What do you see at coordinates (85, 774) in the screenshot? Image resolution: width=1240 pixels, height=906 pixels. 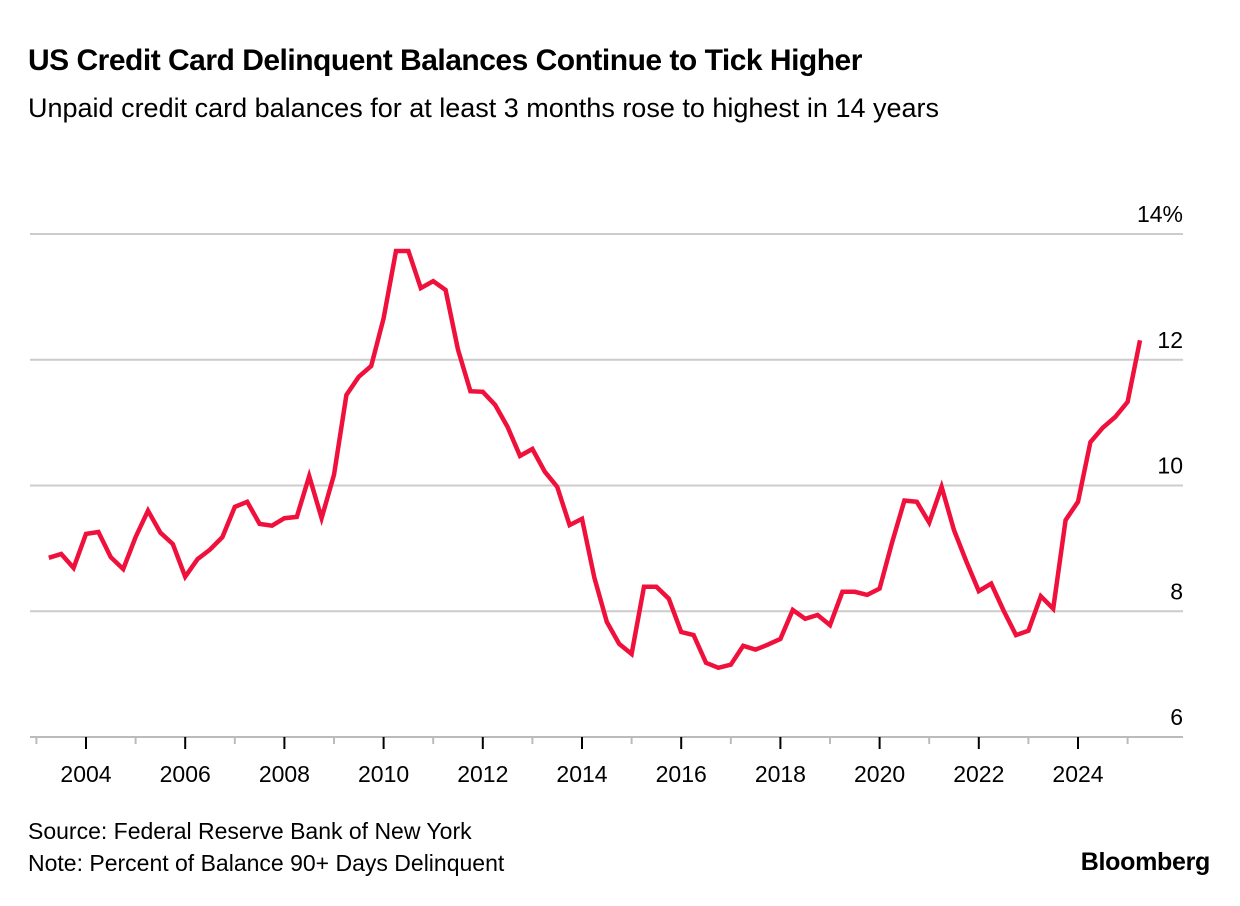 I see `x-tick-label: 2004` at bounding box center [85, 774].